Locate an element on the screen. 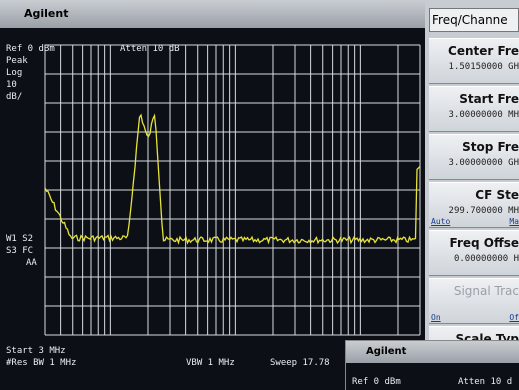  mode-label: W1 S2 is located at coordinates (20, 239).